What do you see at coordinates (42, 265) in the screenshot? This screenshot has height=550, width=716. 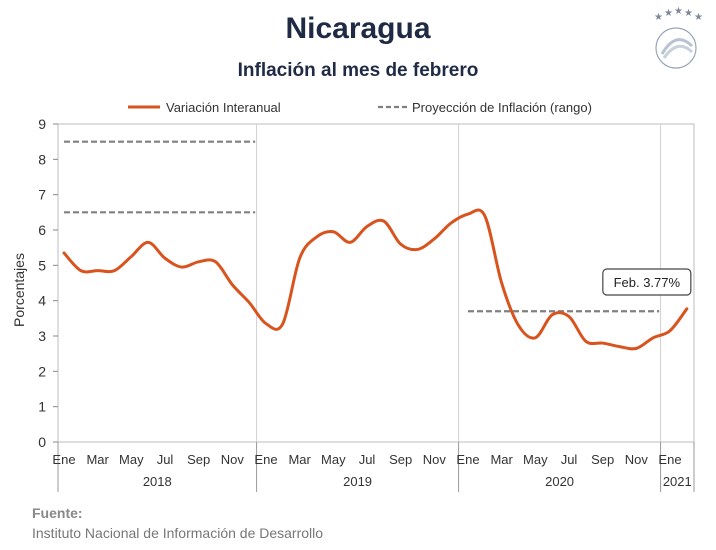 I see `y-tick-label: 5` at bounding box center [42, 265].